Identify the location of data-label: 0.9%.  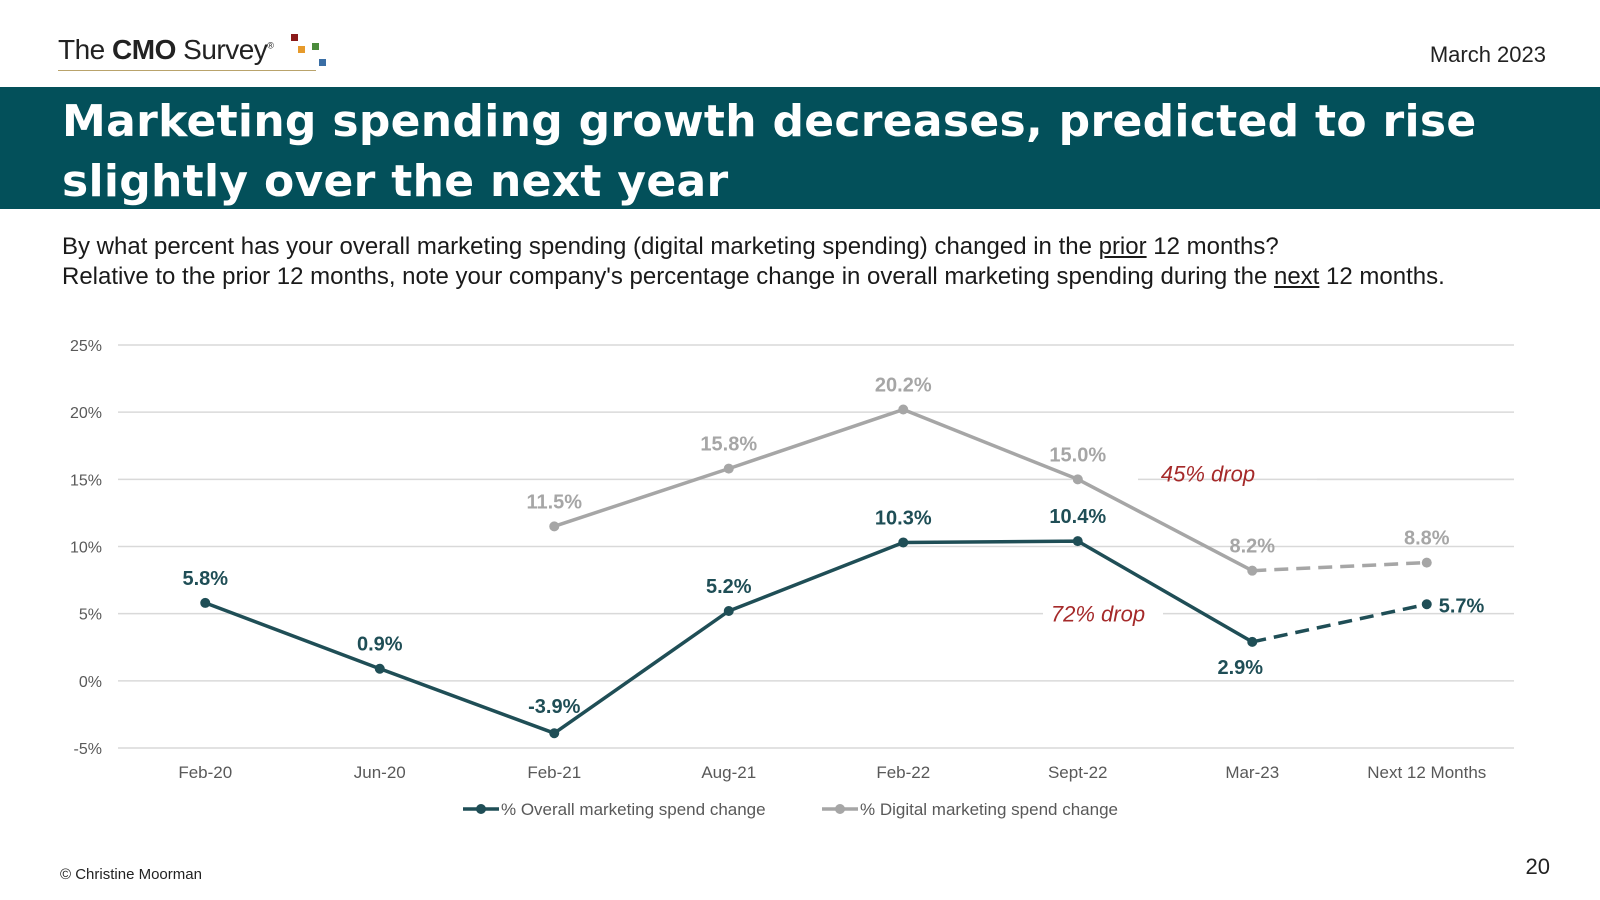
(380, 645).